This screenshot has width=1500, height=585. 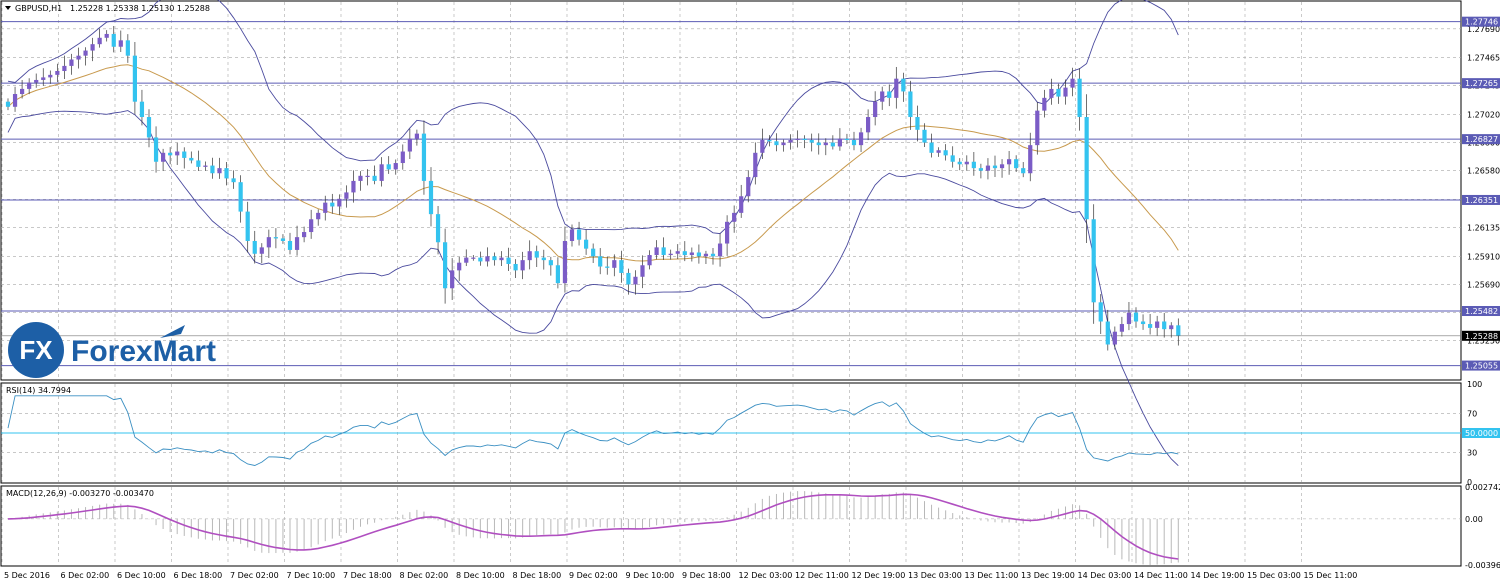 What do you see at coordinates (254, 575) in the screenshot?
I see `time-axis-label: 7 Dec 02:00` at bounding box center [254, 575].